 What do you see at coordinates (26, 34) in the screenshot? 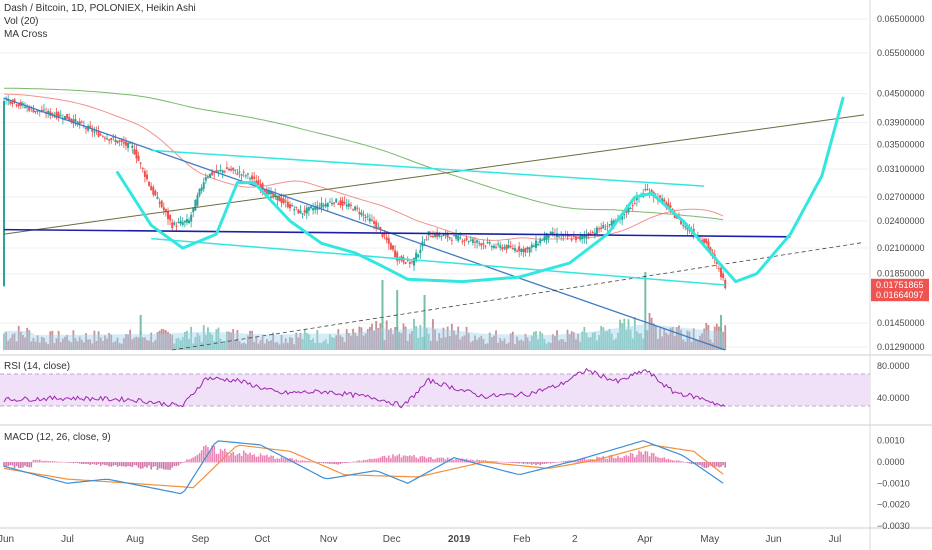
I see `ma-cross-legend: MA Cross` at bounding box center [26, 34].